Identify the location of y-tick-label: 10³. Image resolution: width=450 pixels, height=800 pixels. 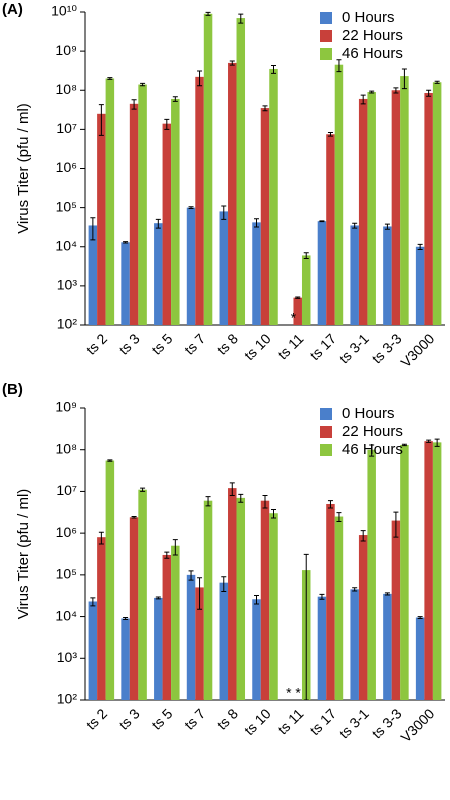
(67, 657).